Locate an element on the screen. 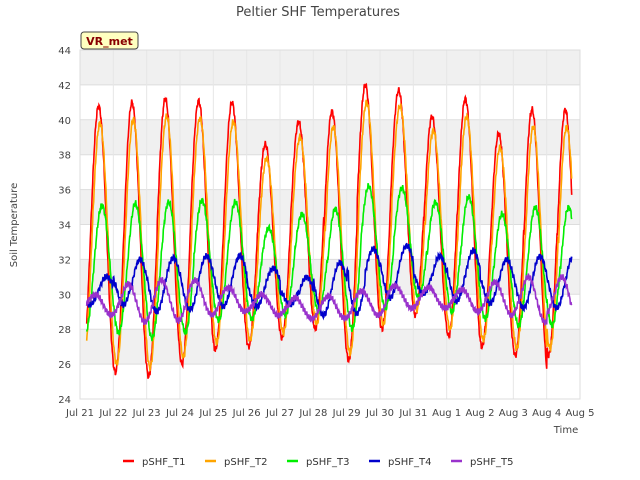 The image size is (640, 480). series-line-pSHF_T5 is located at coordinates (329, 299).